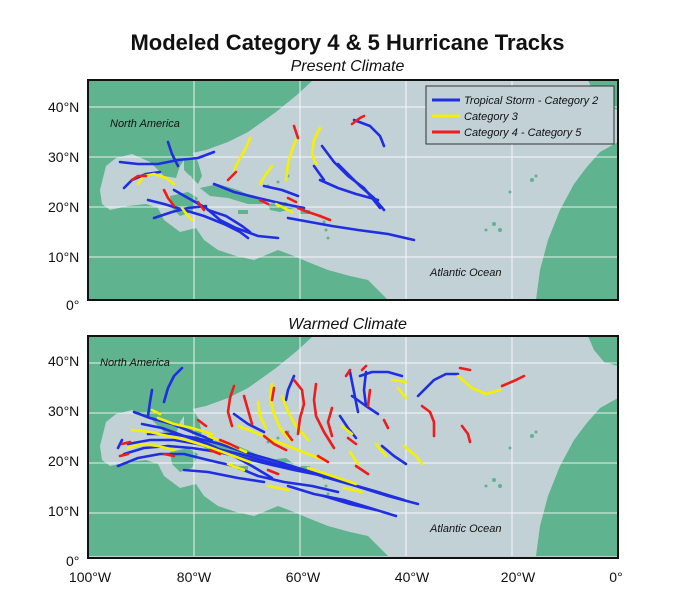 The width and height of the screenshot is (695, 606). I want to click on storm-tracks-warmed, so click(321, 441).